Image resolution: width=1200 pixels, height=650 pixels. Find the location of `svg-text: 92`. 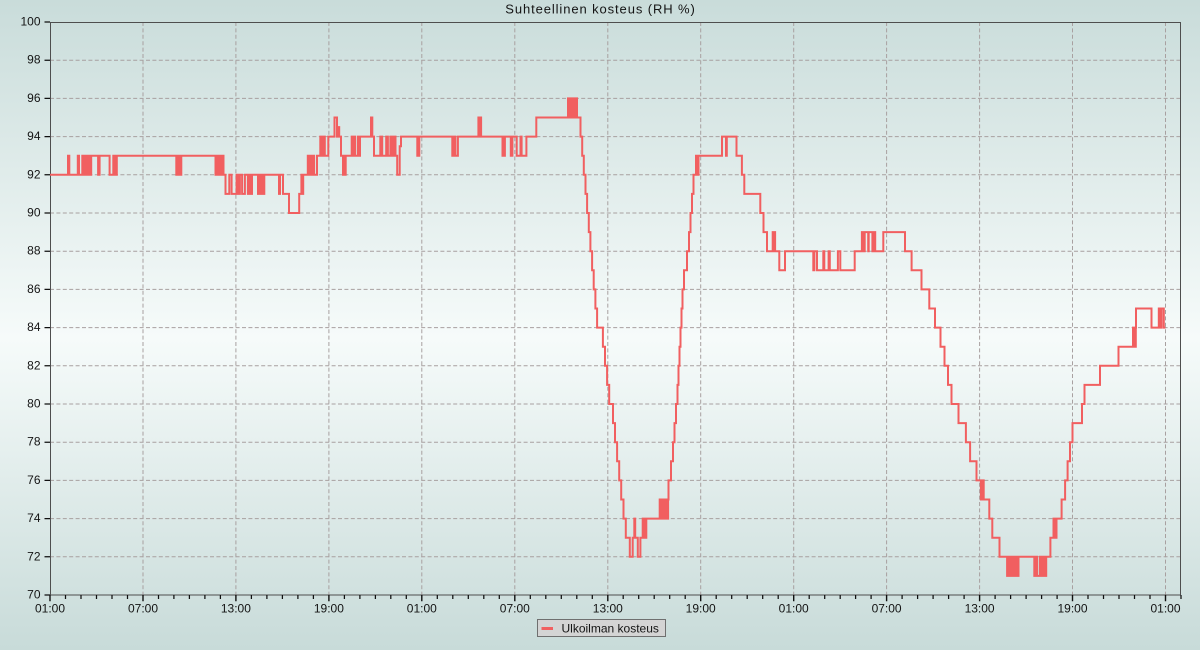

svg-text: 92 is located at coordinates (34, 174).